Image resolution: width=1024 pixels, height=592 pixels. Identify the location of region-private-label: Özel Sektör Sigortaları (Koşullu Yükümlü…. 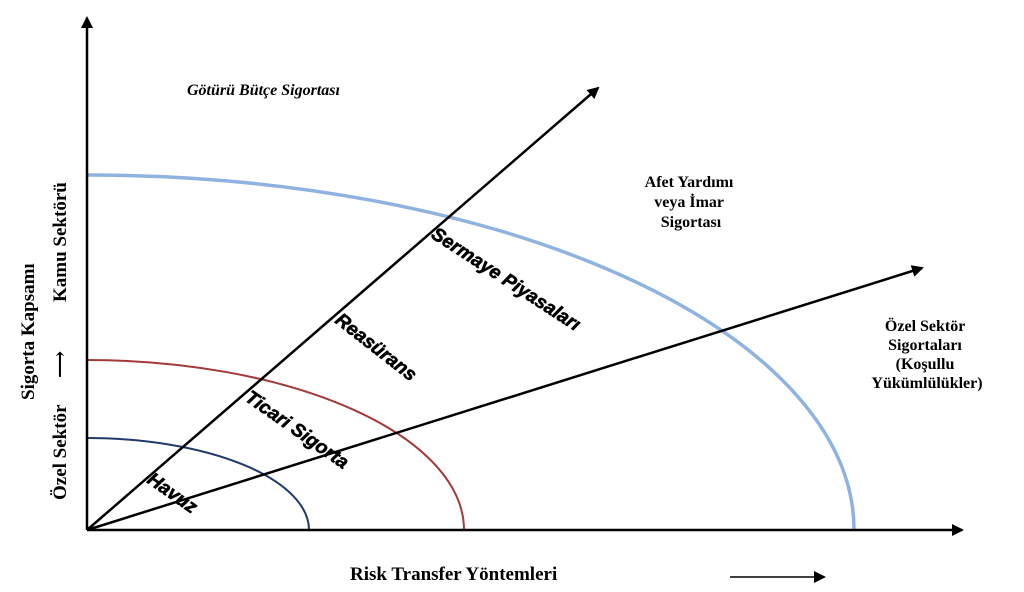
(926, 354).